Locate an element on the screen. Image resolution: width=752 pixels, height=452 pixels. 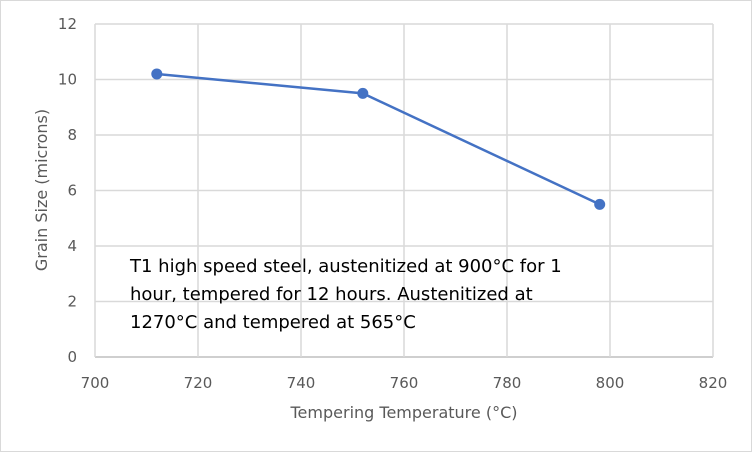
y-tick-label: 6 is located at coordinates (72, 191).